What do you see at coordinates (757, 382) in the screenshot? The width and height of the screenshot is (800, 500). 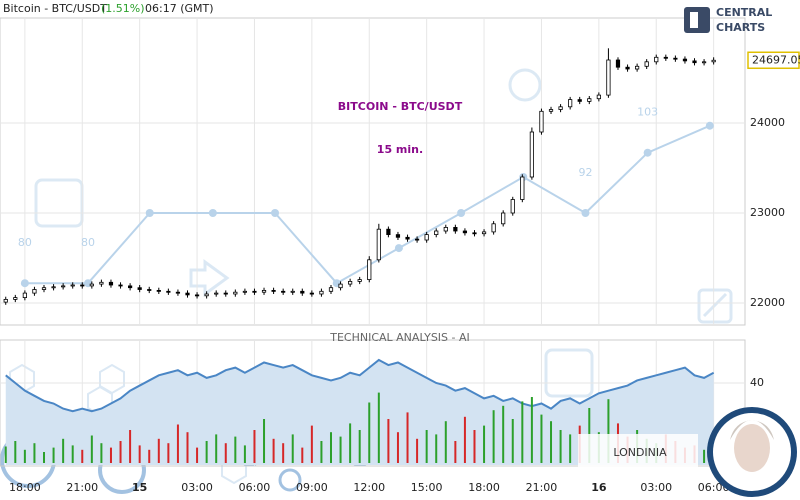 I see `y-tick-label: 40` at bounding box center [757, 382].